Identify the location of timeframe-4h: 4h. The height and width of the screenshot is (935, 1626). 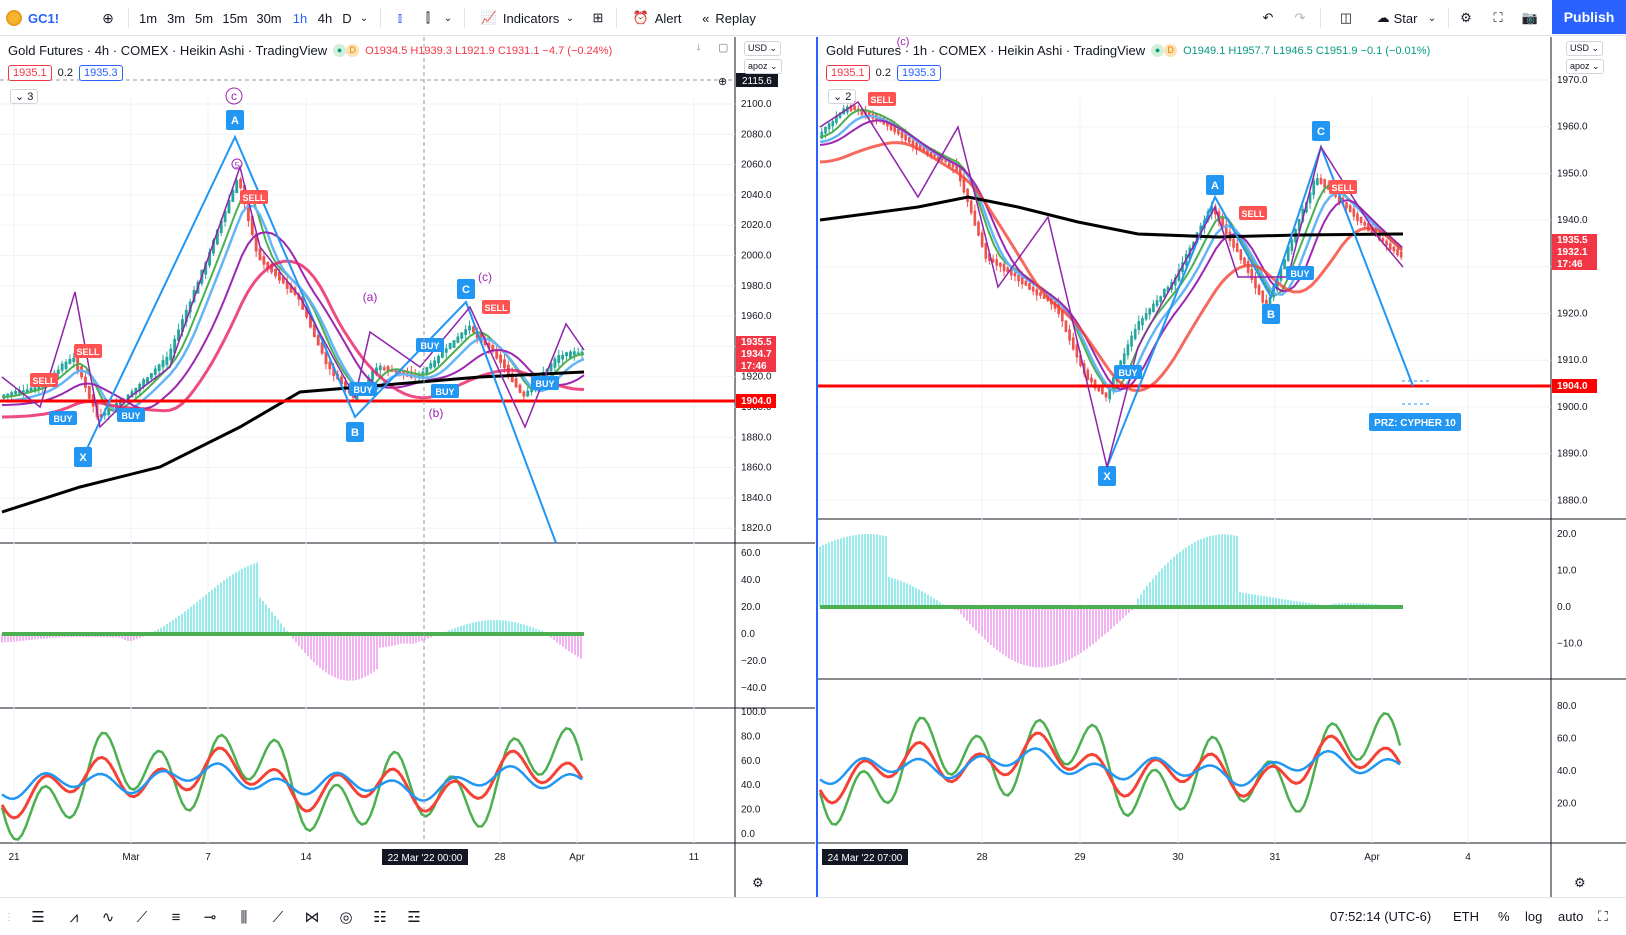
(325, 18).